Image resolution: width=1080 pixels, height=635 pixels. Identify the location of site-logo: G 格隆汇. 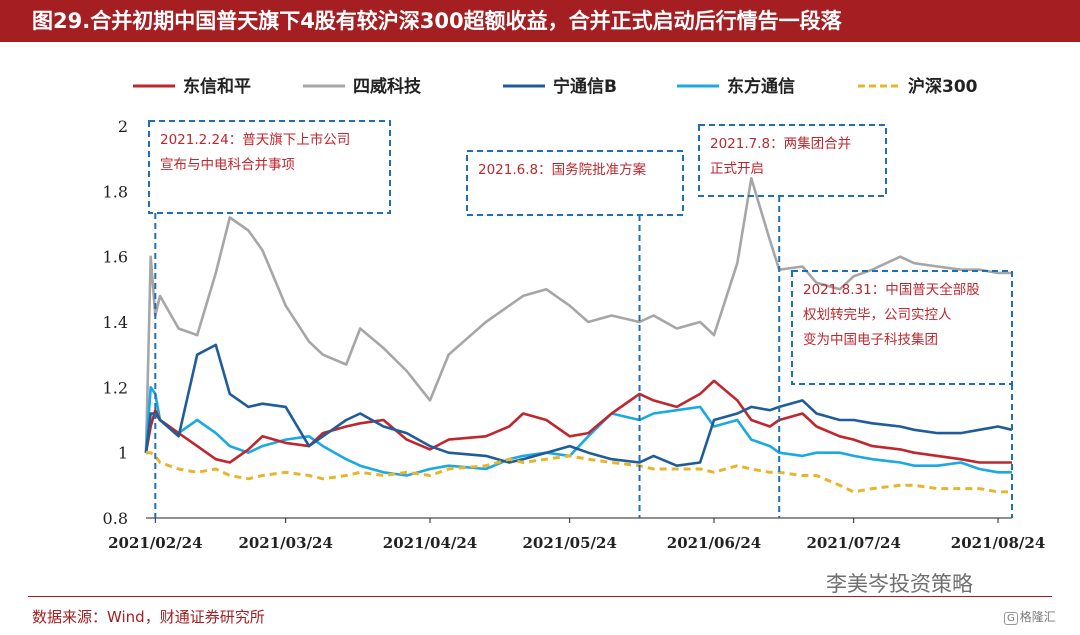
(1030, 616).